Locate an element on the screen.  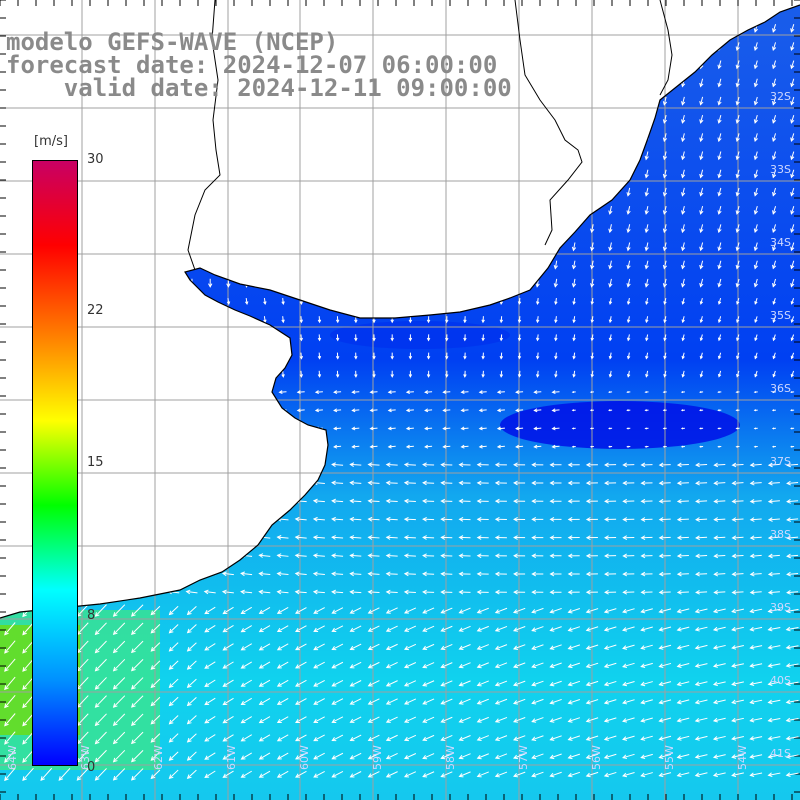
wind-minimum-core is located at coordinates (620, 425).